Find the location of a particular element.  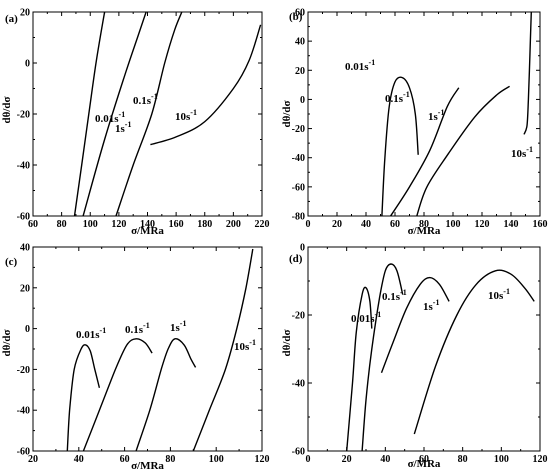

y-tick-label: 60 is located at coordinates (300, 13).